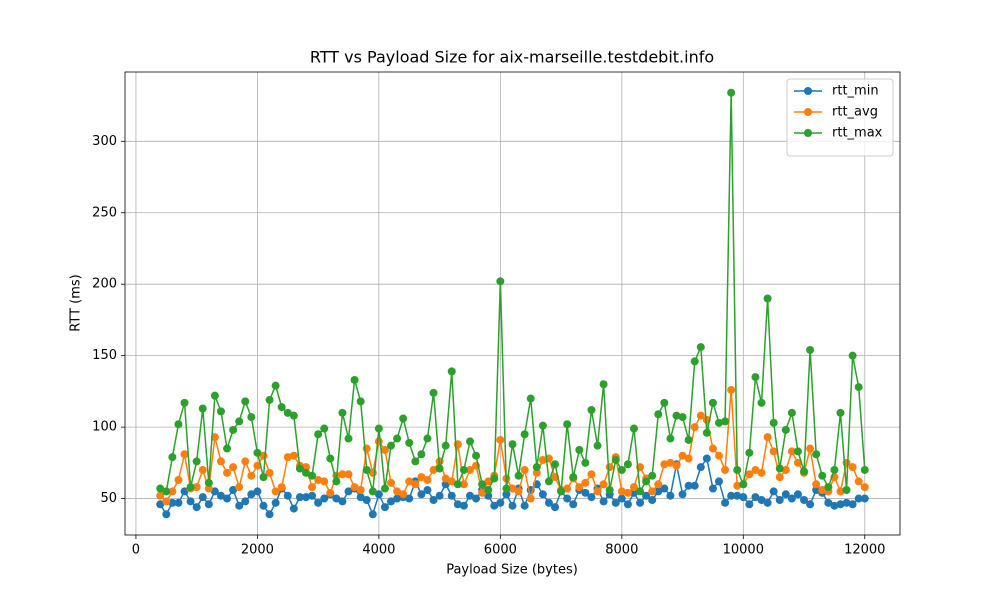  I want to click on x-tick-label: 10000, so click(743, 550).